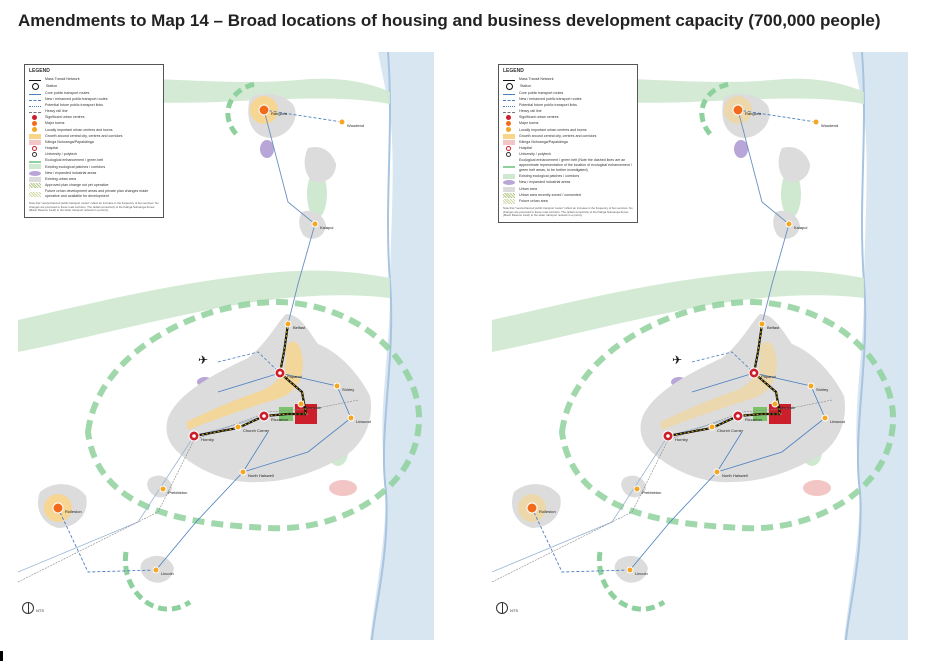 This screenshot has height=661, width=934. What do you see at coordinates (525, 148) in the screenshot?
I see `legend-label: Hospital` at bounding box center [525, 148].